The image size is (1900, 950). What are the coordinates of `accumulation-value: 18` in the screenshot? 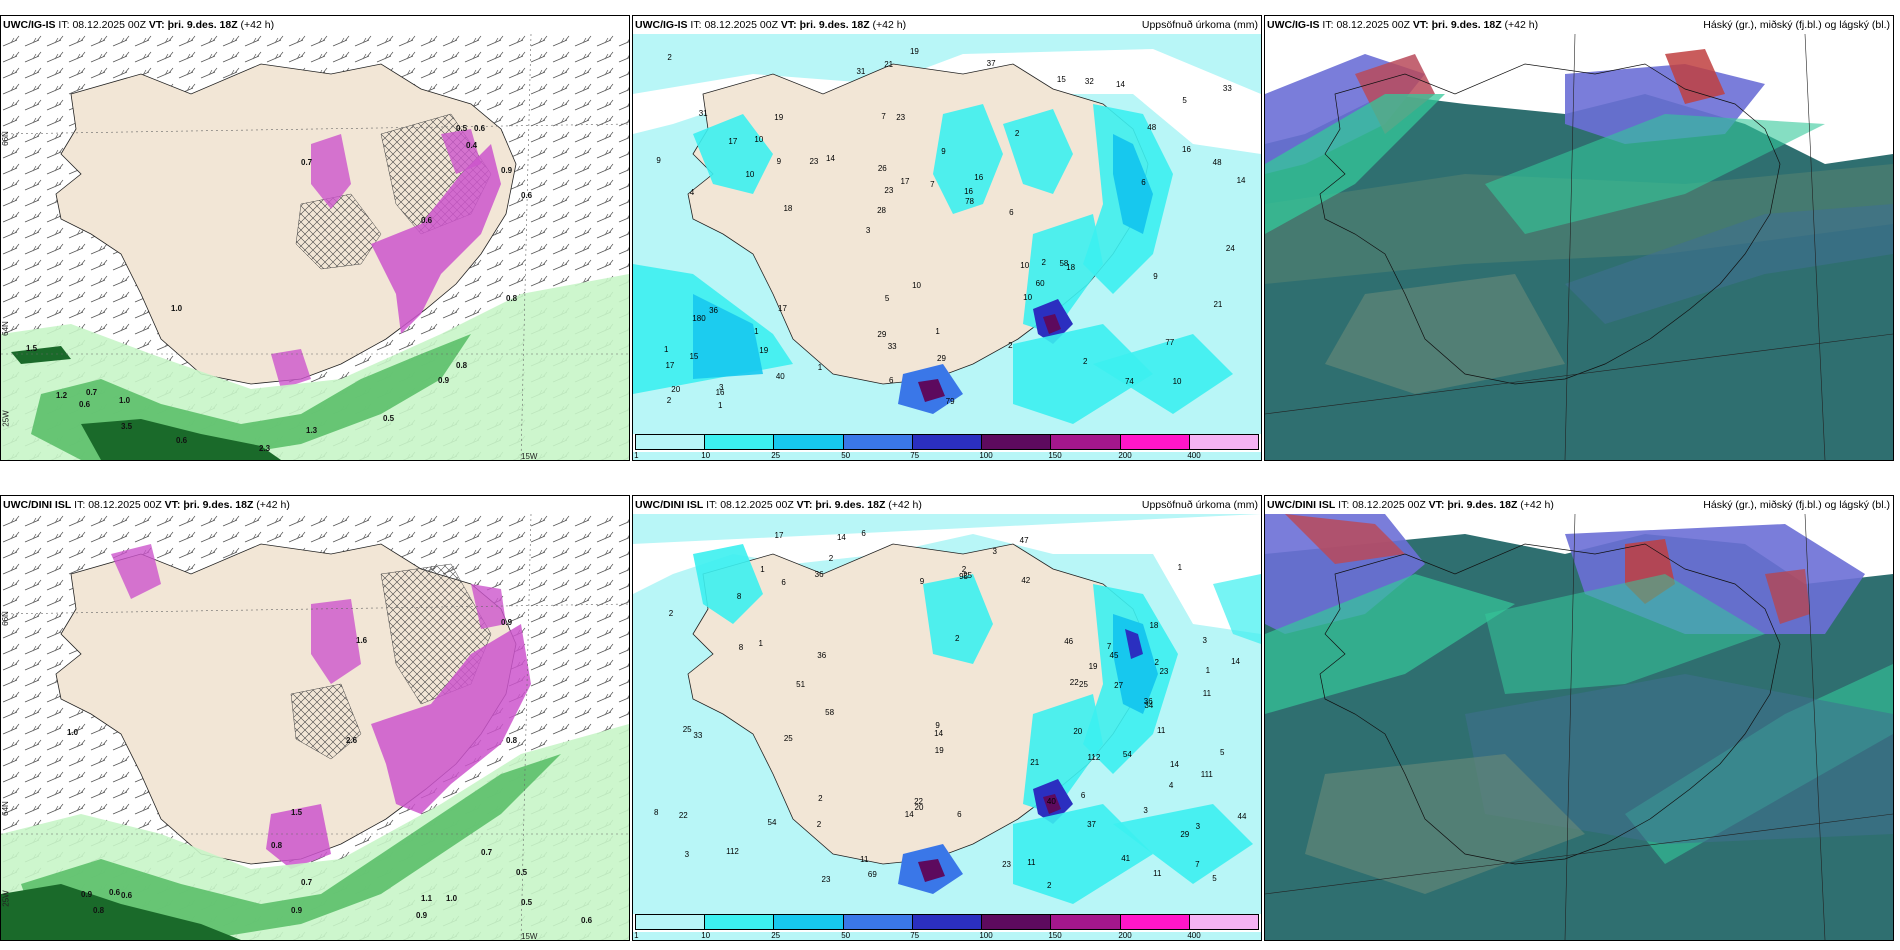 It's located at (1071, 268).